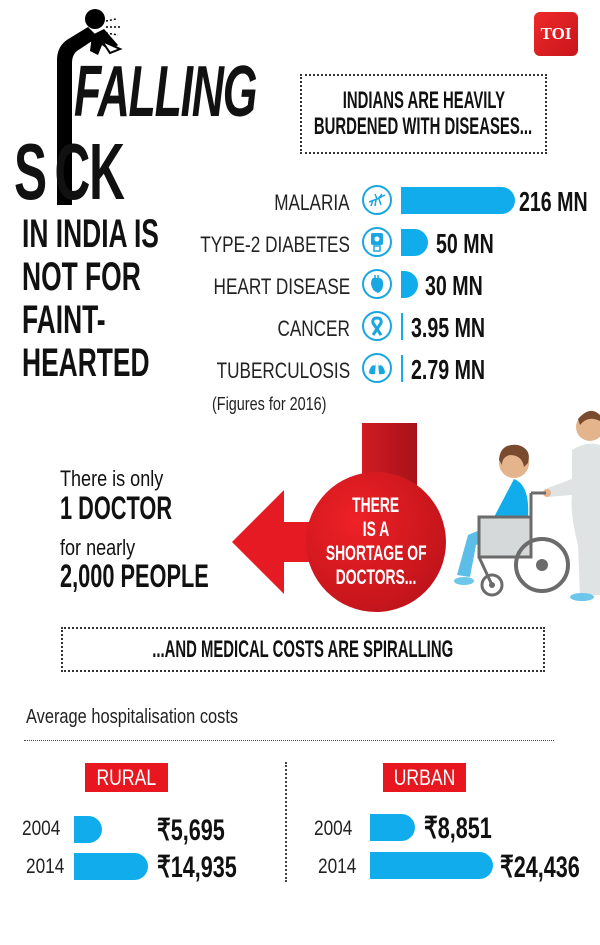  Describe the element at coordinates (64, 320) in the screenshot. I see `subtitle-line-3: FAINT-` at that location.